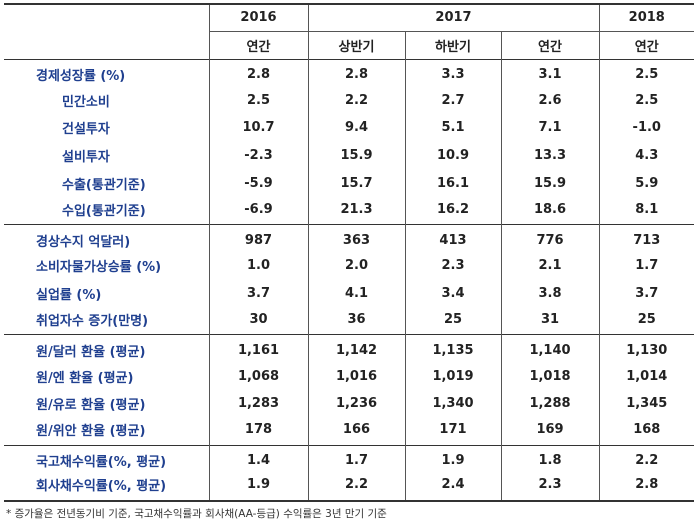 This screenshot has height=527, width=700. Describe the element at coordinates (81, 77) in the screenshot. I see `row-label: 경제성장률 (%)` at that location.